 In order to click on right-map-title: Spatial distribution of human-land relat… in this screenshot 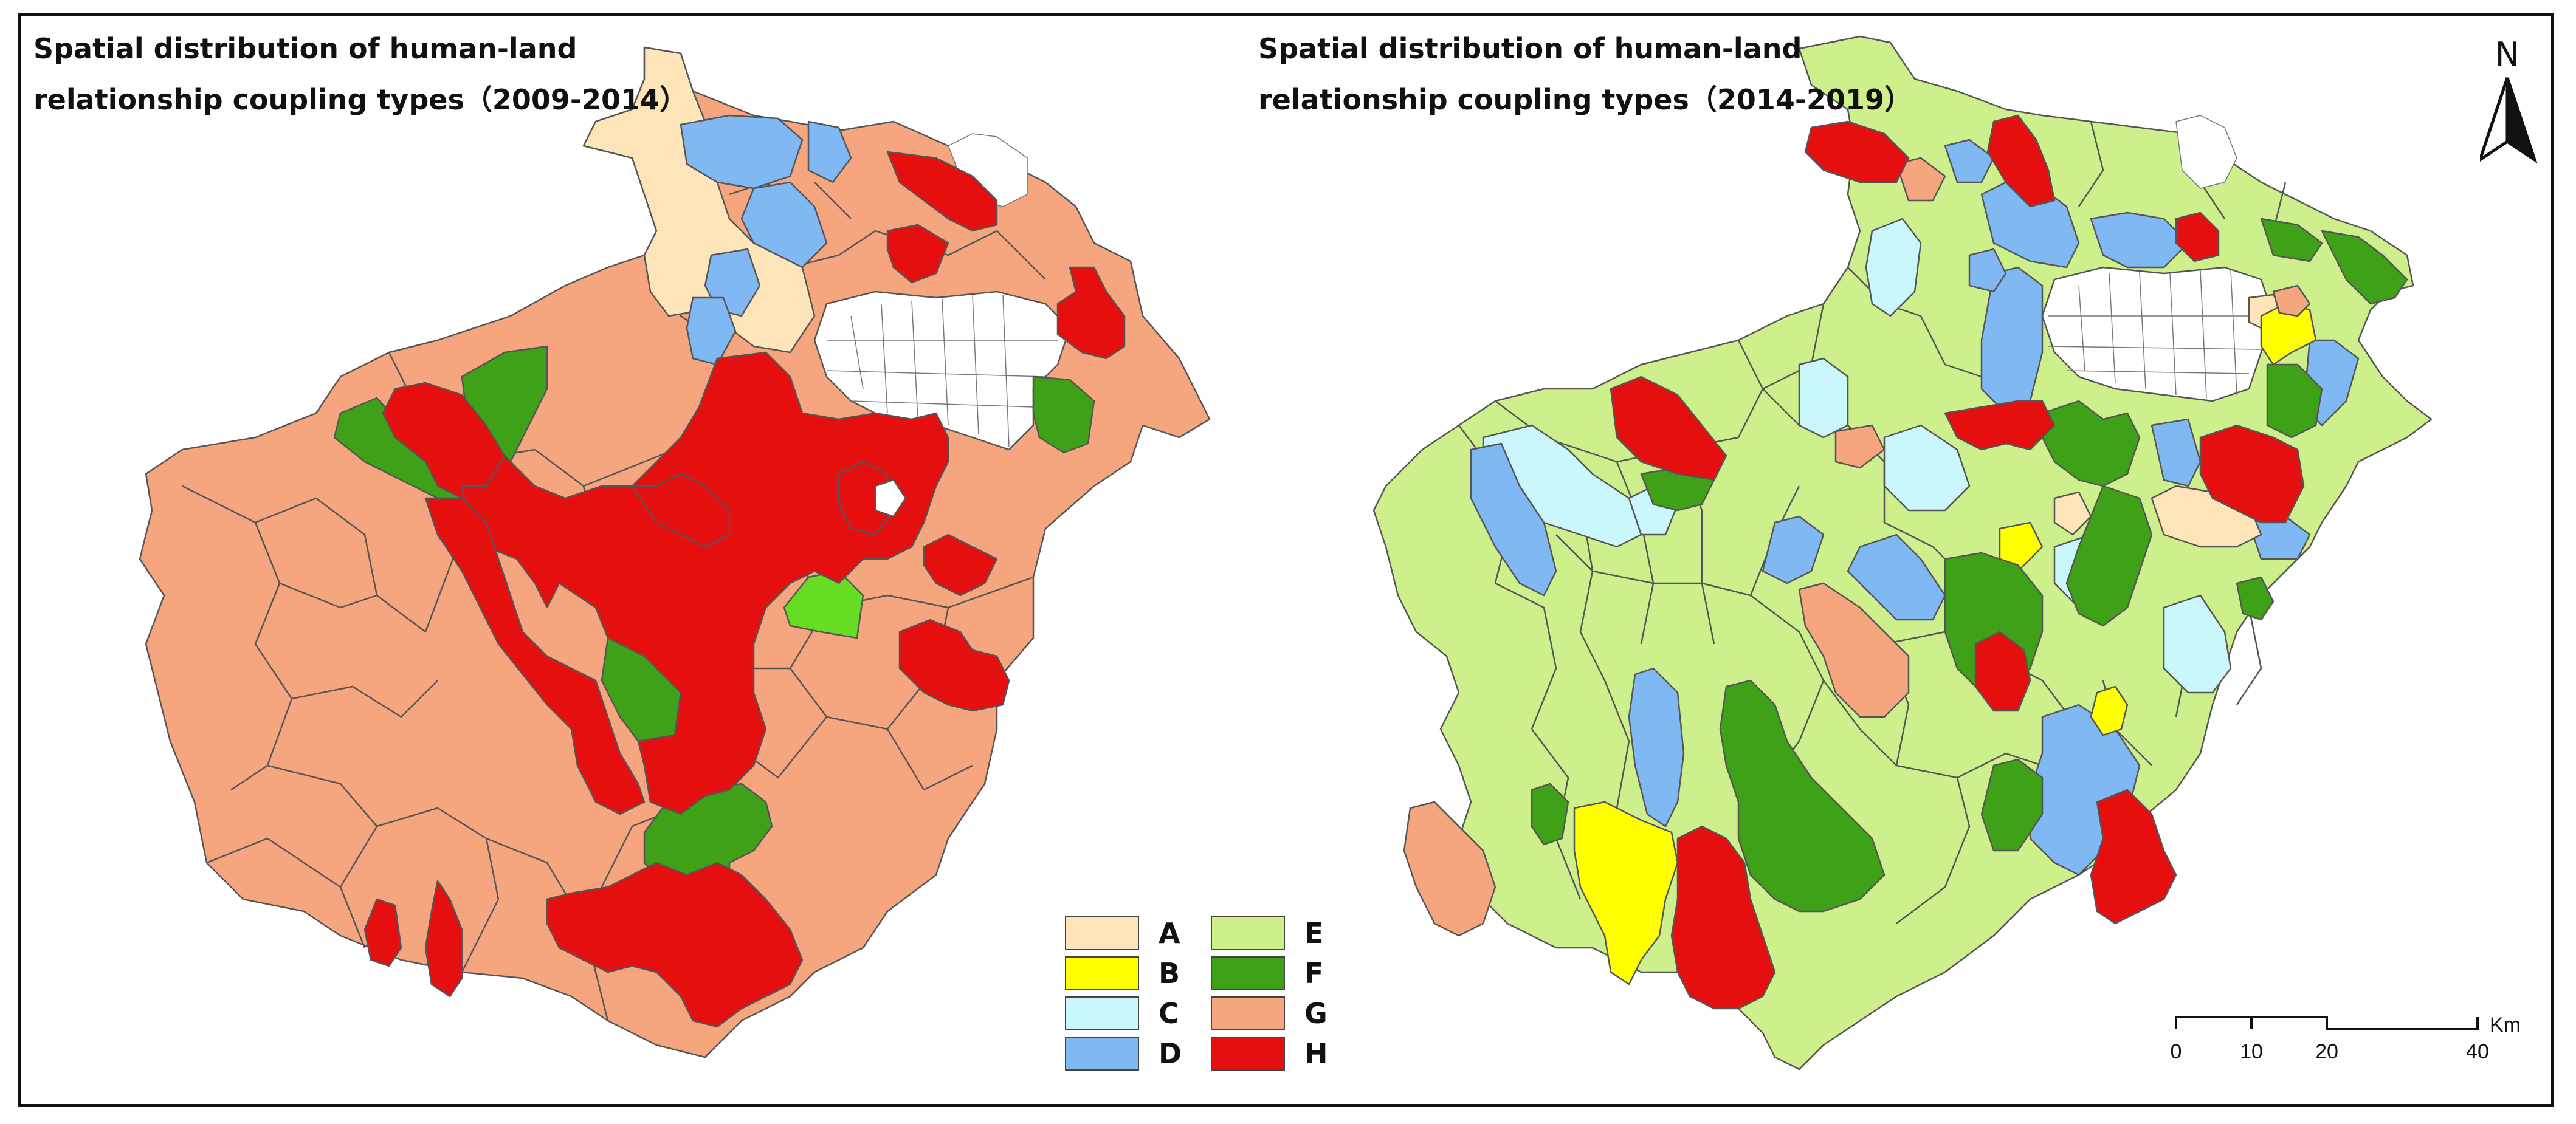, I will do `click(1585, 74)`.